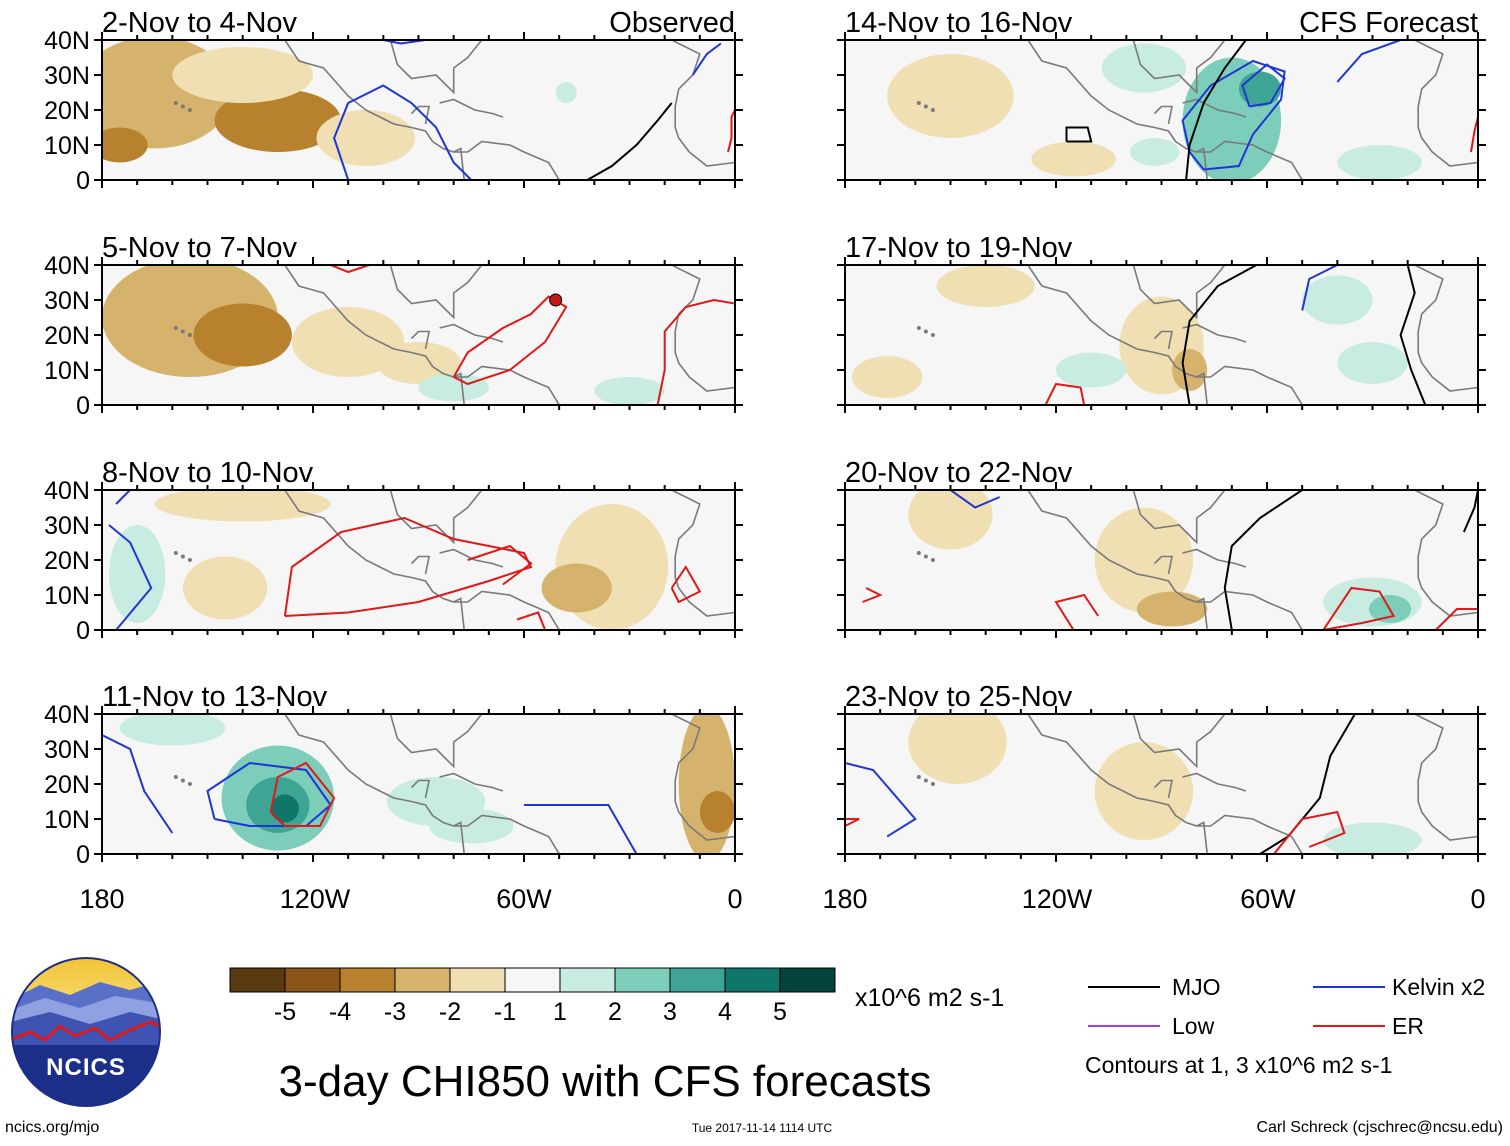  What do you see at coordinates (524, 899) in the screenshot?
I see `x-tick-label: 60W` at bounding box center [524, 899].